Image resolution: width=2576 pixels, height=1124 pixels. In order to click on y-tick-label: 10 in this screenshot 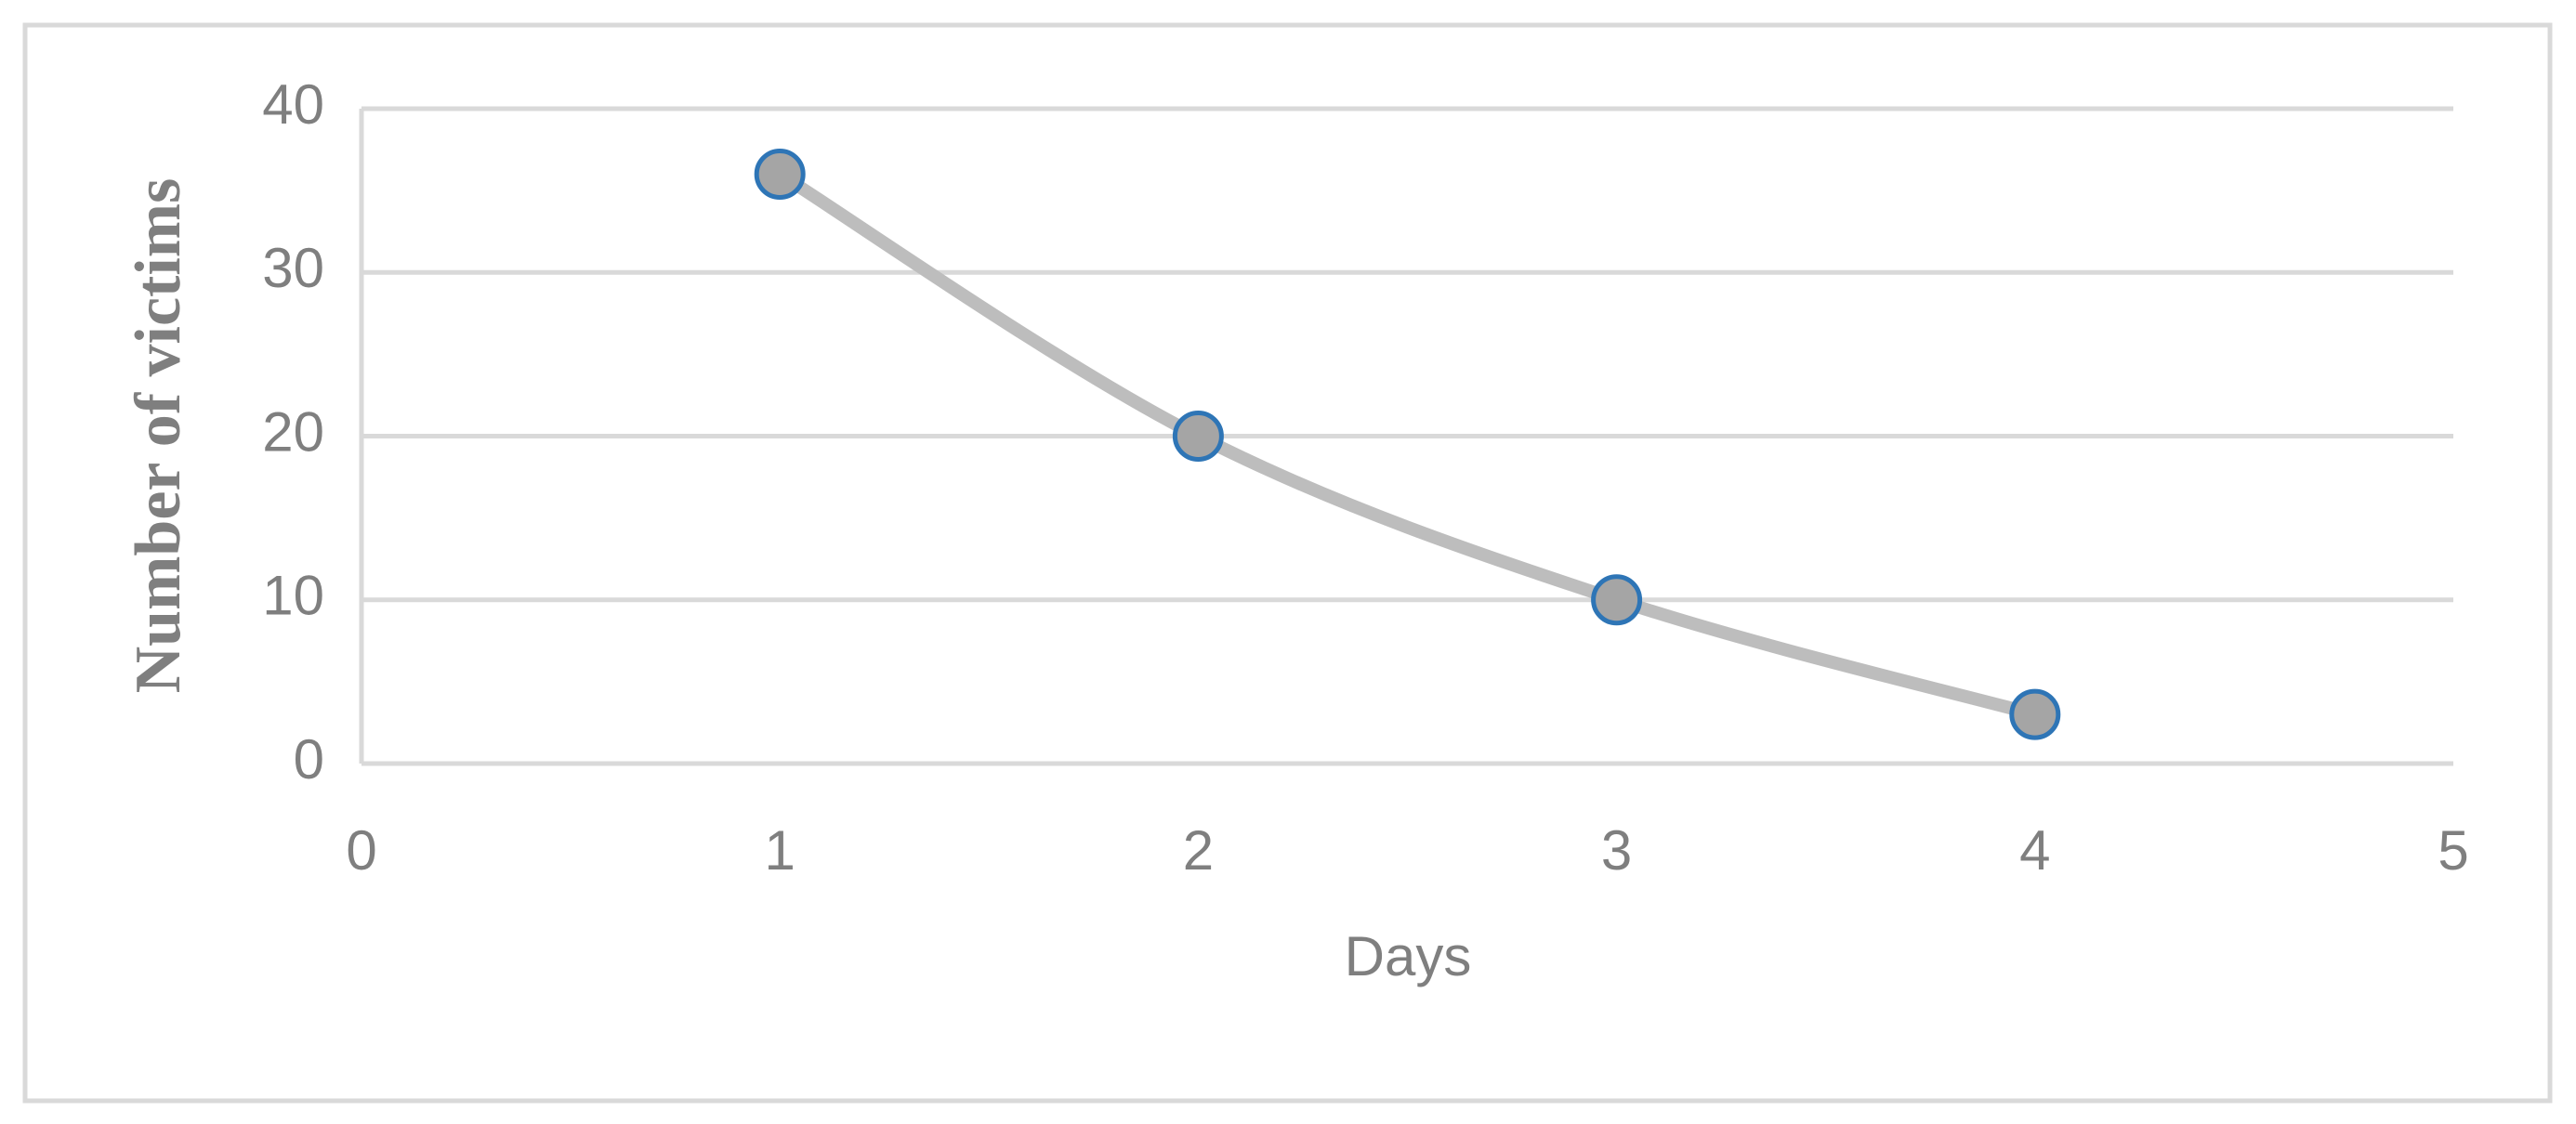, I will do `click(293, 596)`.